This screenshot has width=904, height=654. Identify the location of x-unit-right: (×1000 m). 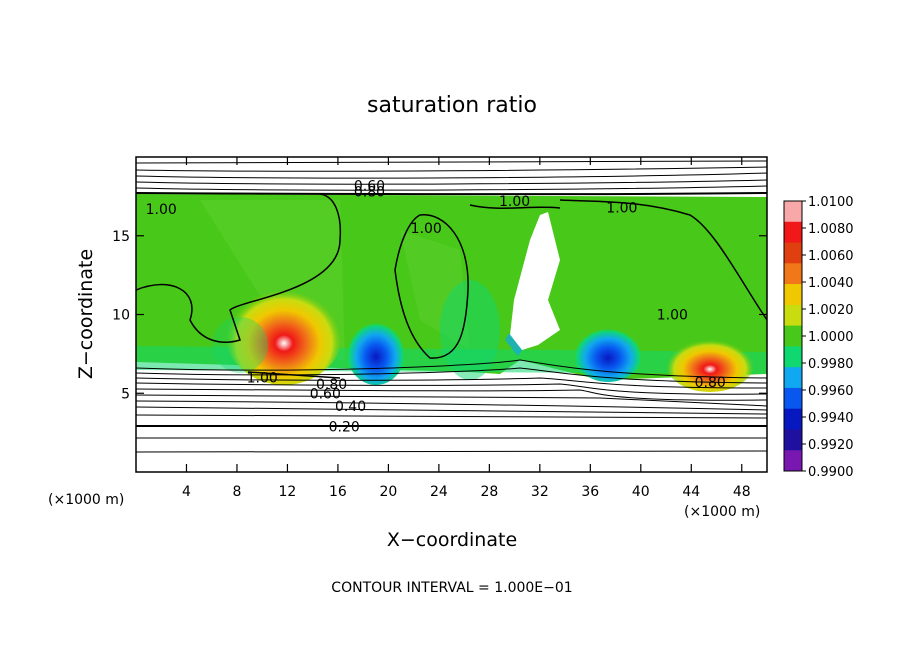
(722, 512).